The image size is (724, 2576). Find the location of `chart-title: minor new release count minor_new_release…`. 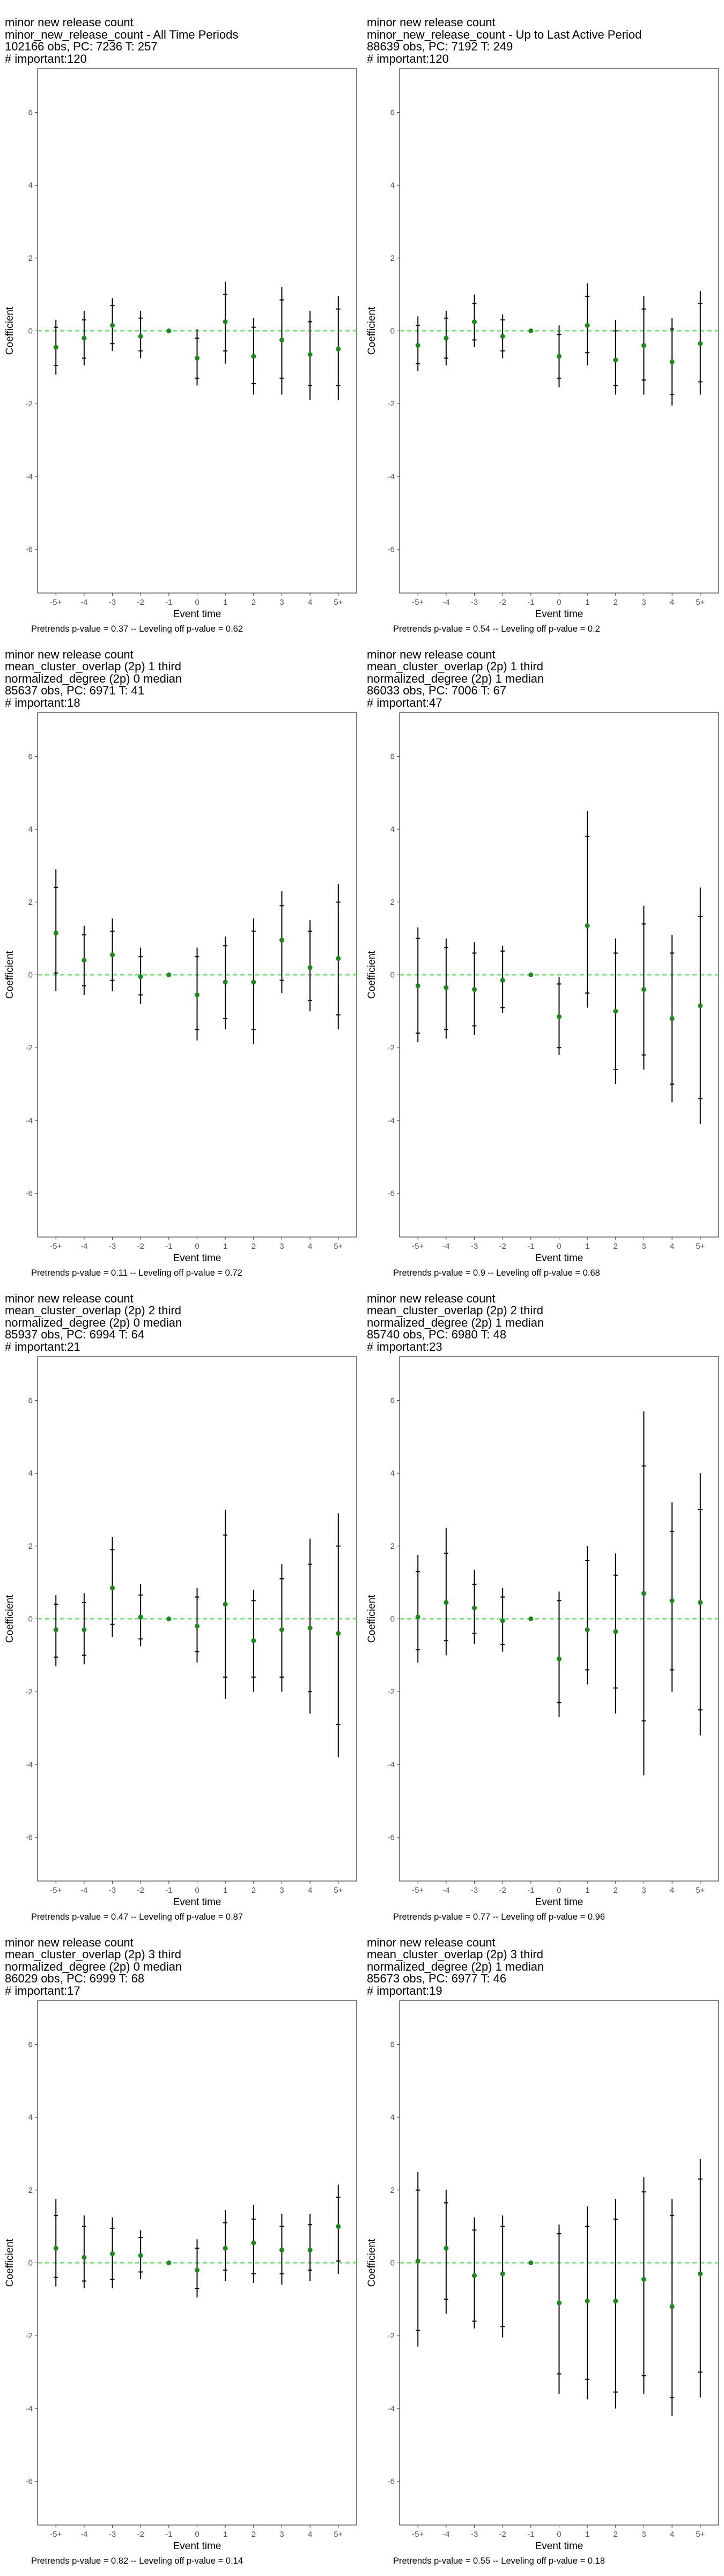

chart-title: minor new release count minor_new_release… is located at coordinates (544, 40).